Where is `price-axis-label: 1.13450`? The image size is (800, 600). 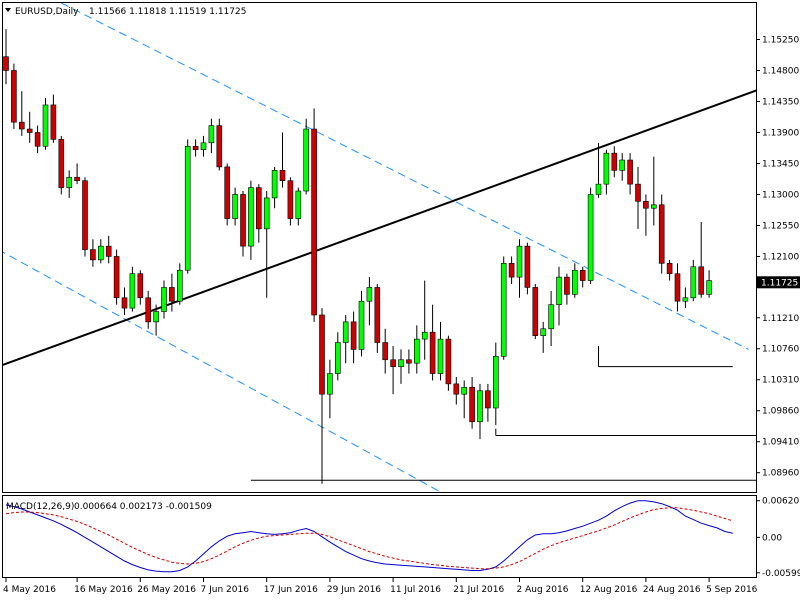
price-axis-label: 1.13450 is located at coordinates (780, 164).